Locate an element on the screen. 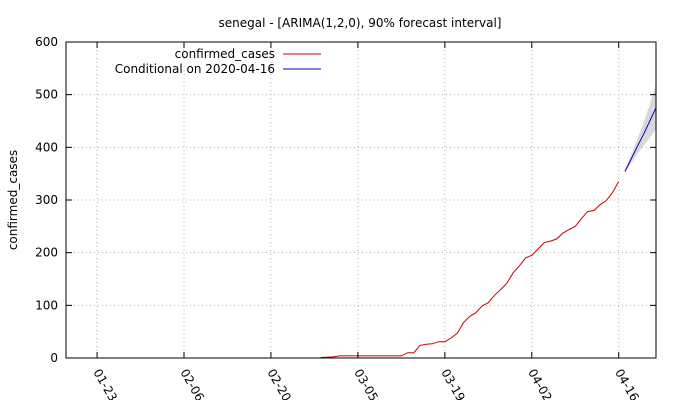 Image resolution: width=680 pixels, height=400 pixels. forecast-line is located at coordinates (640, 139).